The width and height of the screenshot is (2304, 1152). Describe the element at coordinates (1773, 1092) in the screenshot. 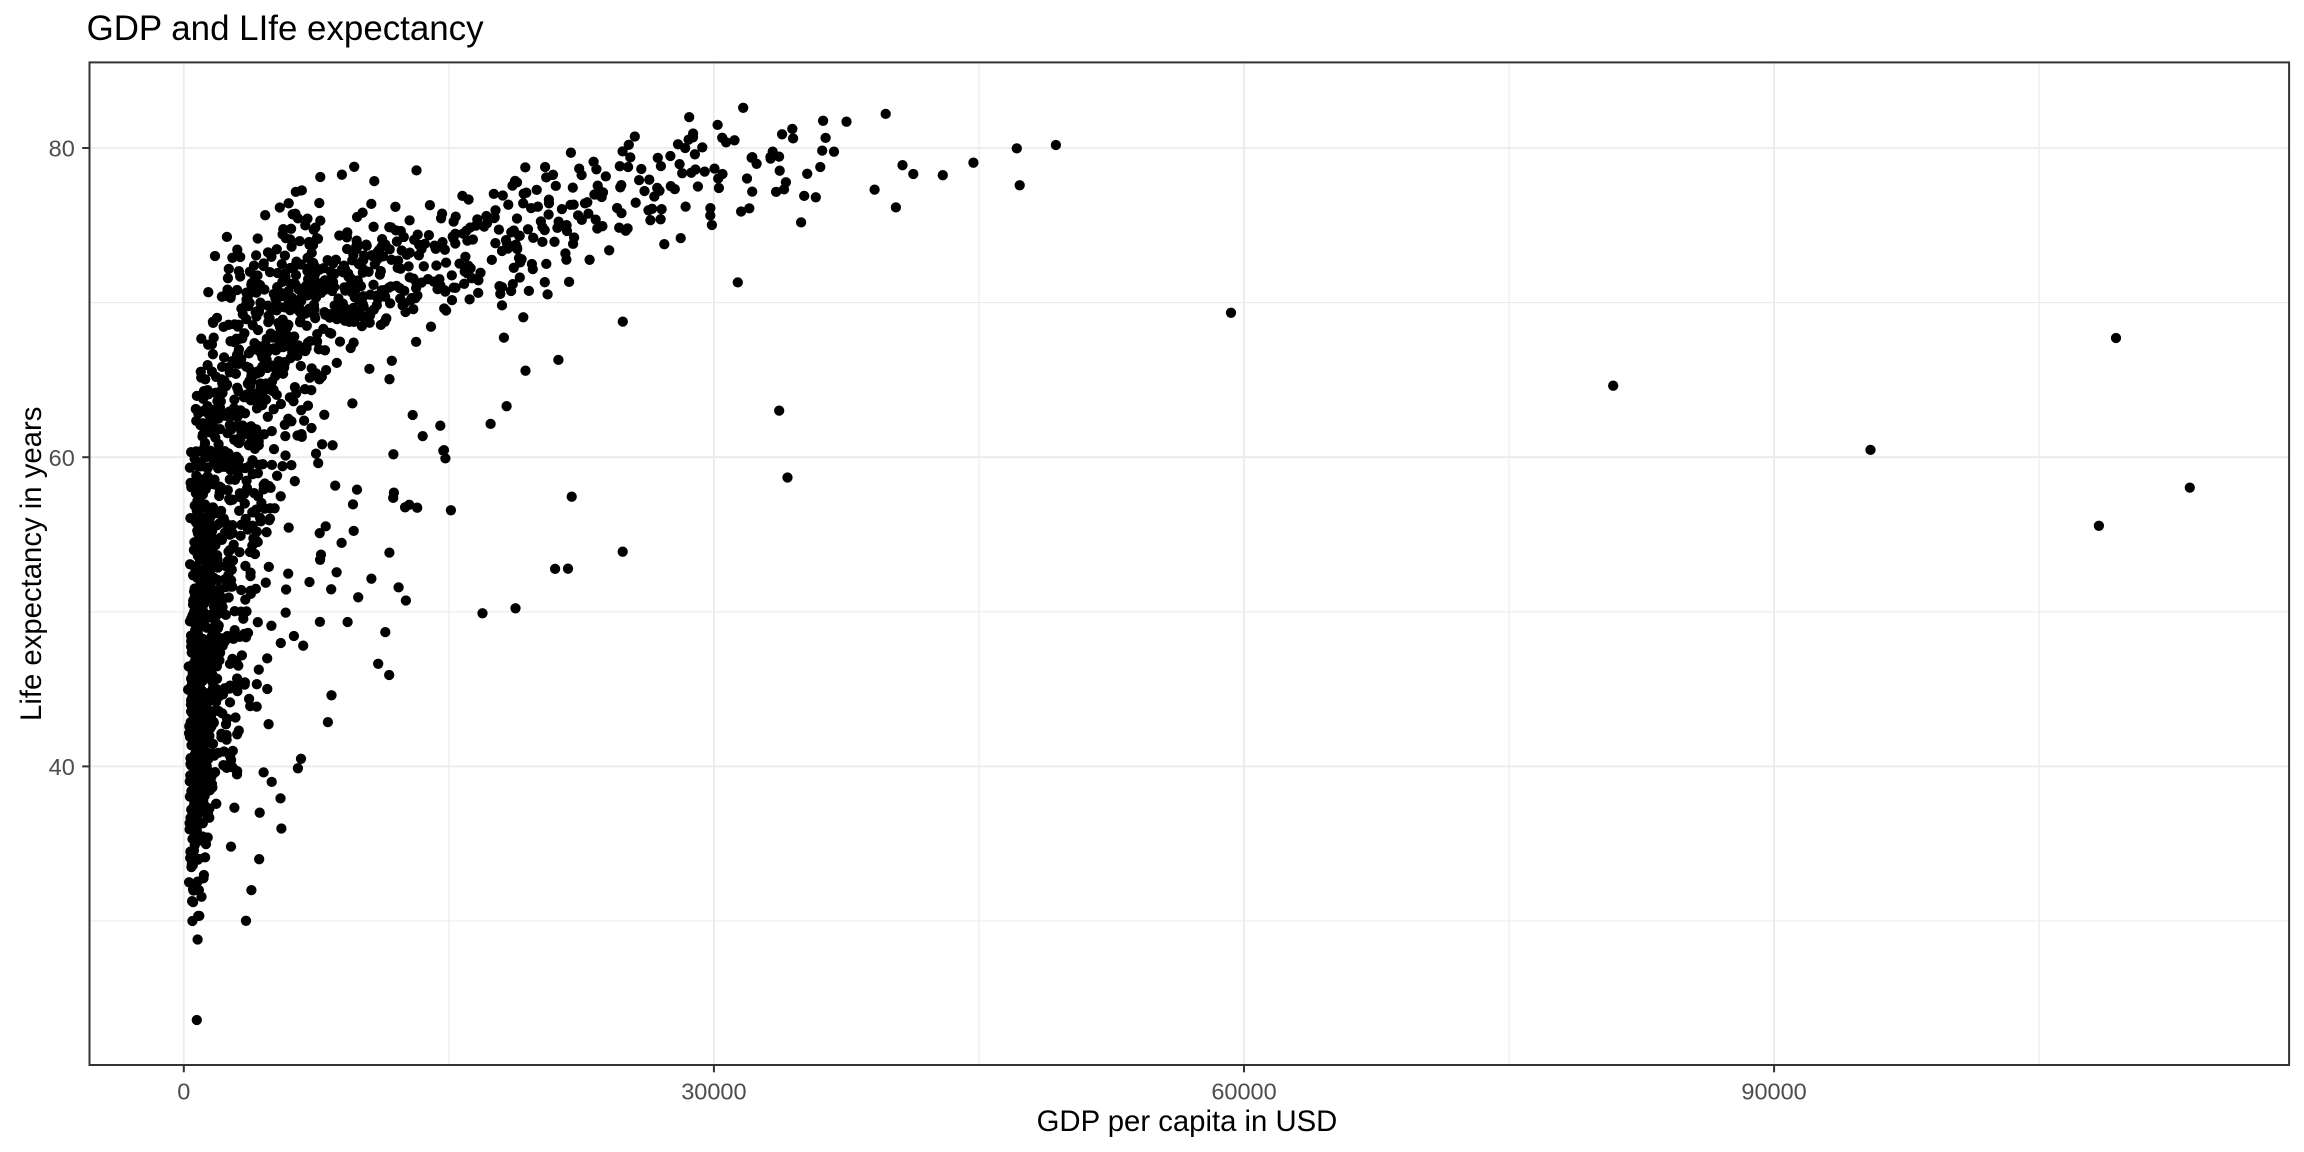

I see `svg-text: 90000` at that location.